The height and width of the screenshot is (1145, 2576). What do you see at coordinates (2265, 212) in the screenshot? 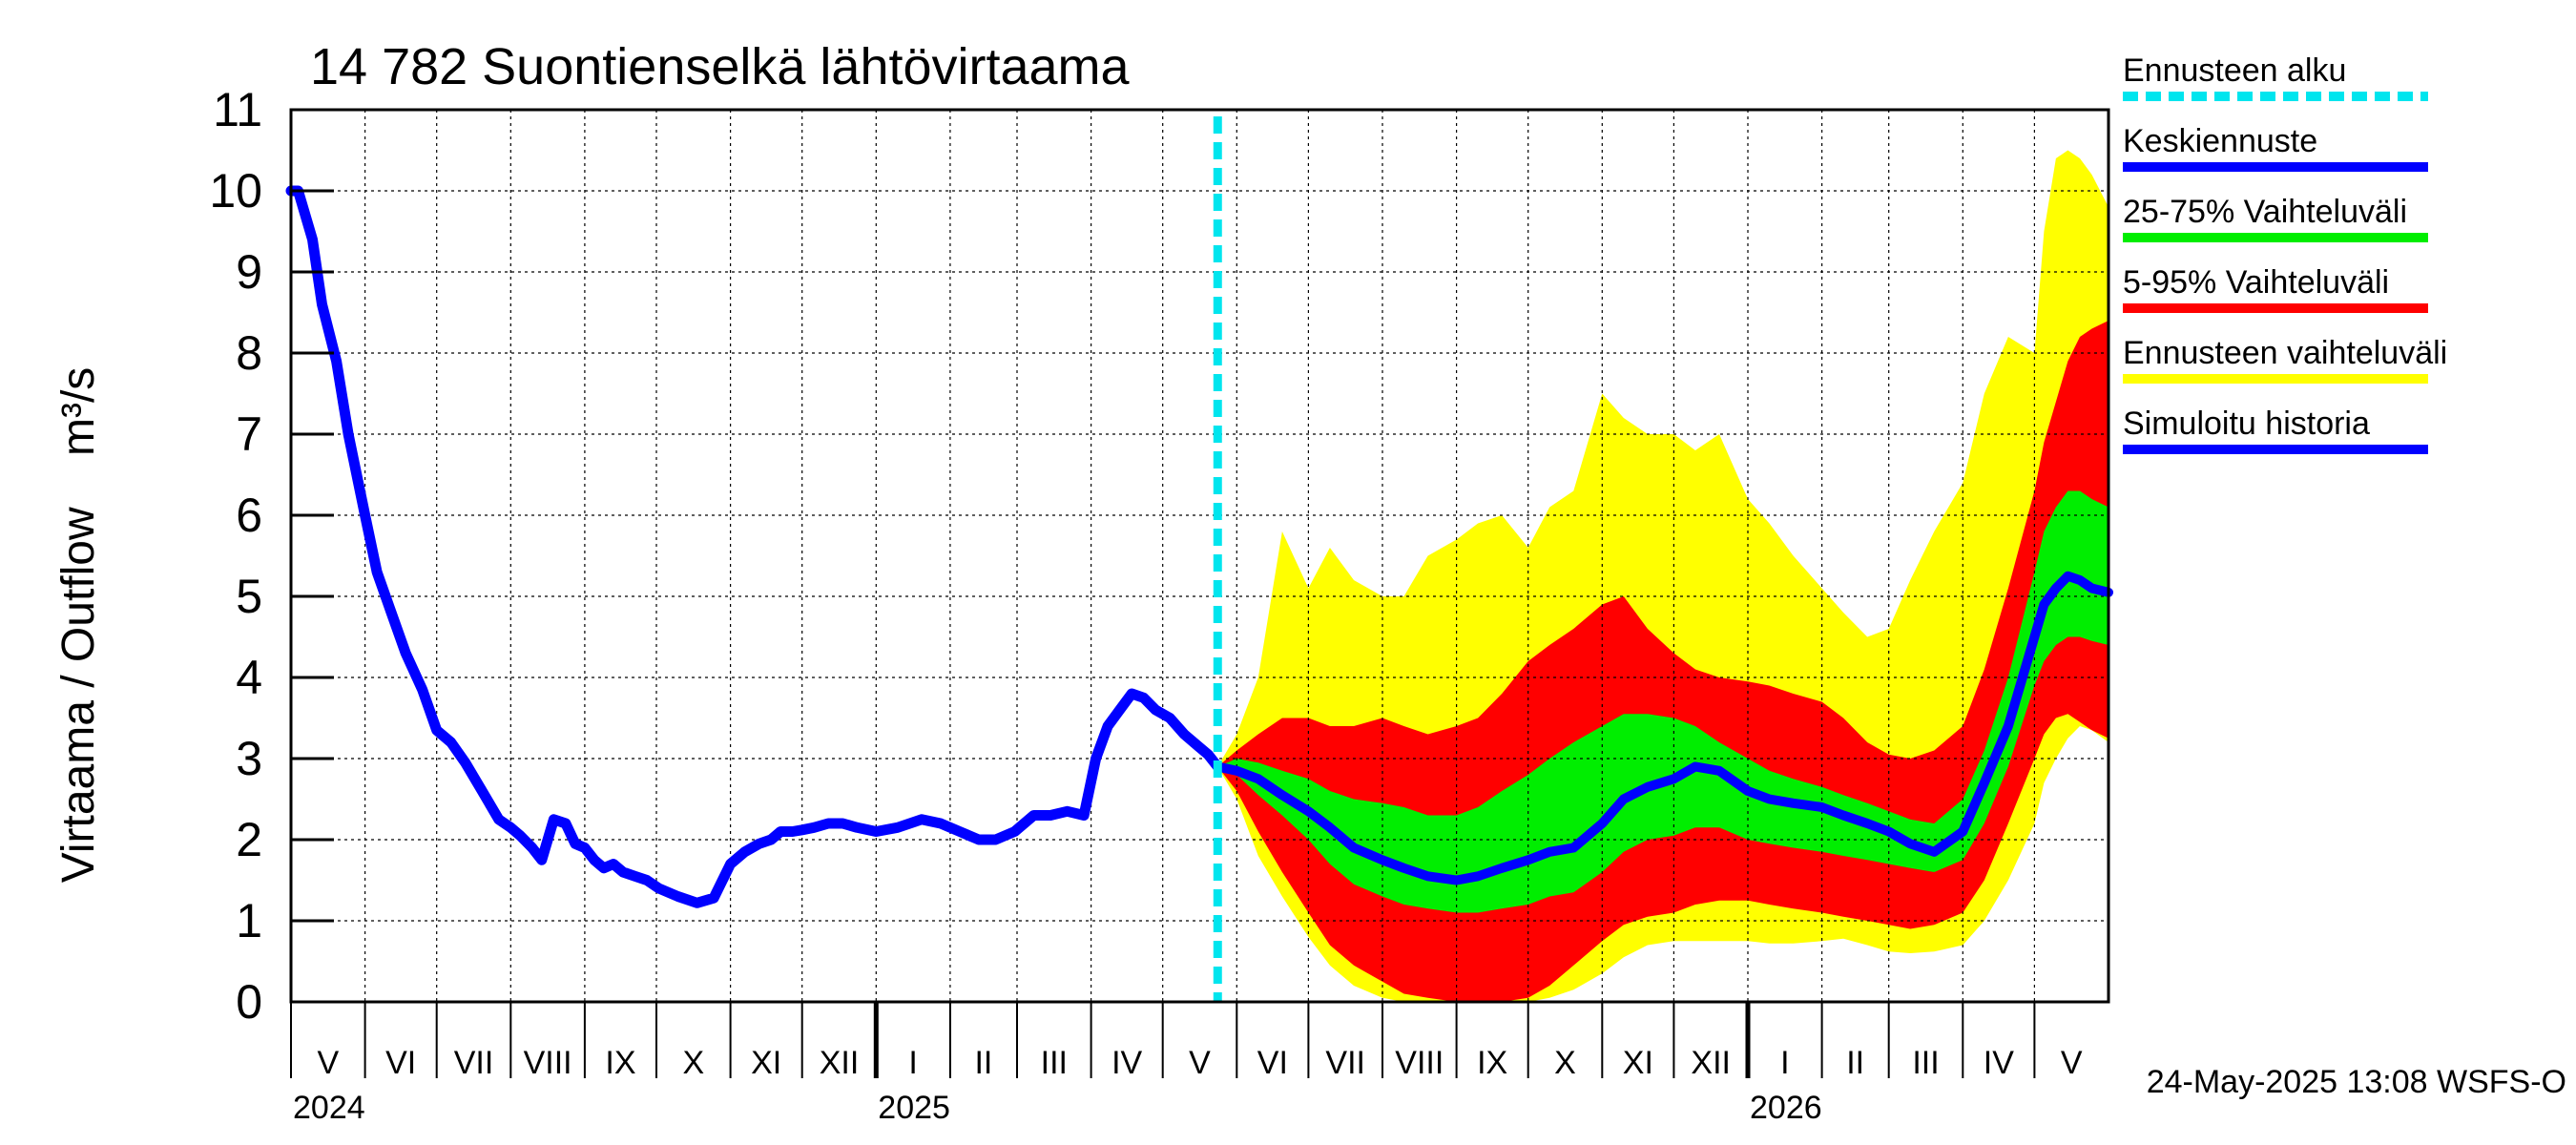
I see `legend-label: 25-75% Vaihteluväli` at bounding box center [2265, 212].